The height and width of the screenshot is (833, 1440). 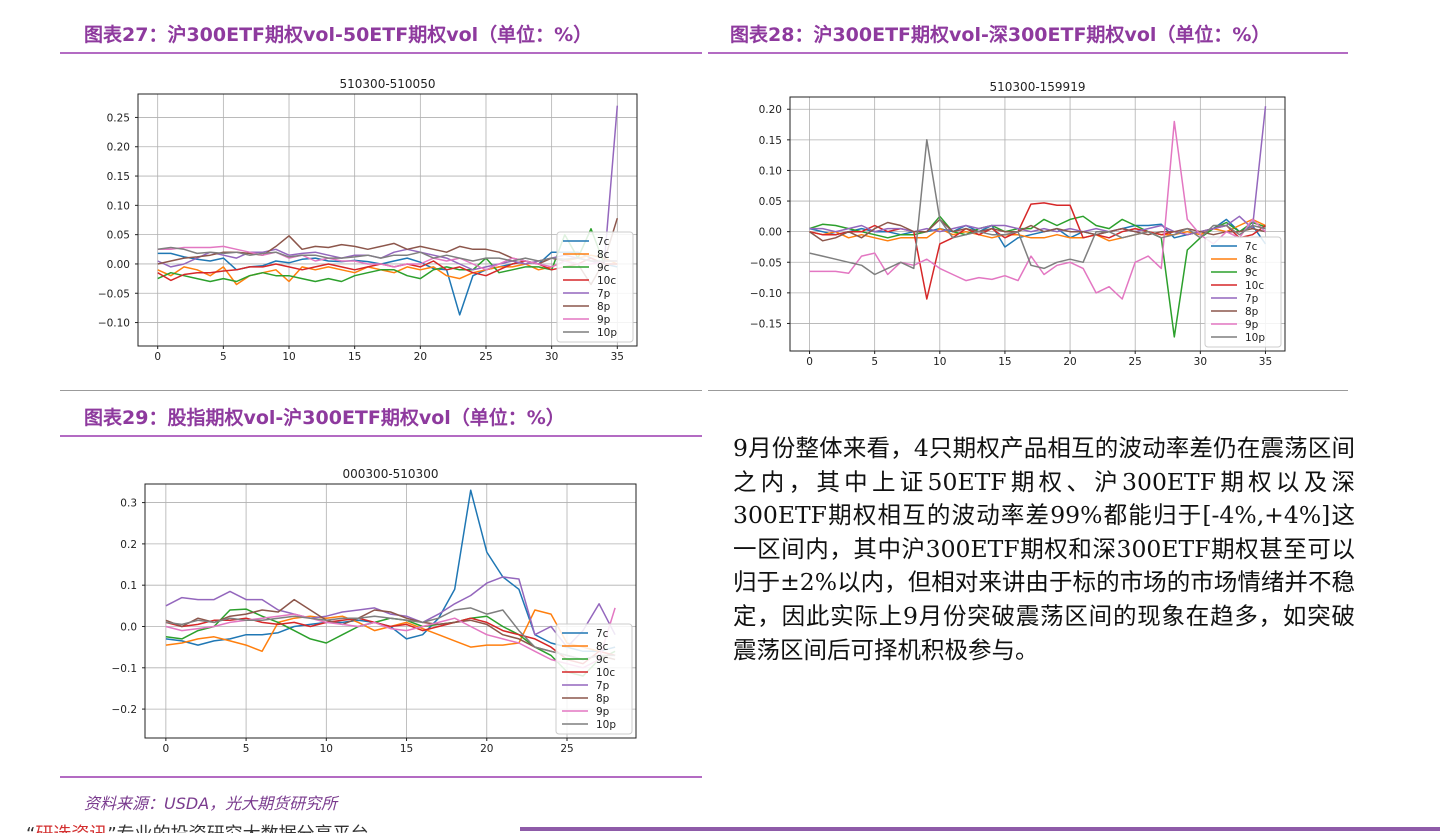 I want to click on section-divider-right, so click(x=1028, y=390).